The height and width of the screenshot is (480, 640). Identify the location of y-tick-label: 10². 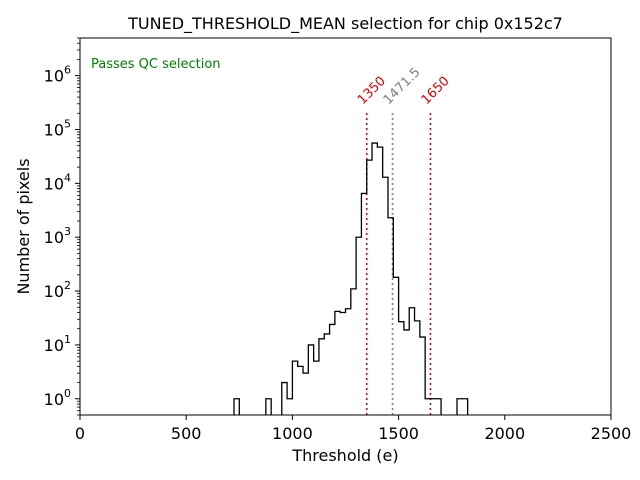
(57, 290).